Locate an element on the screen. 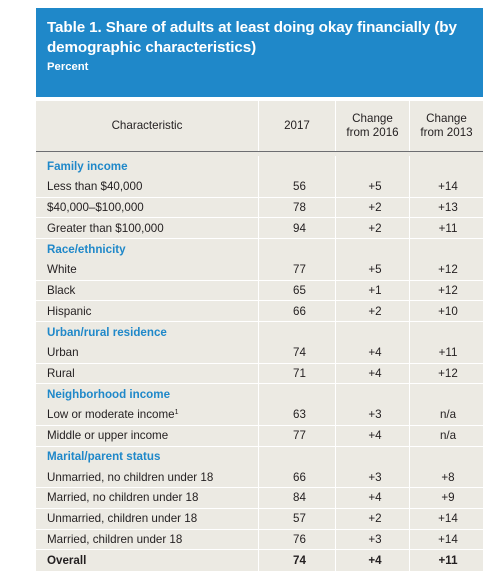 This screenshot has height=582, width=500. table-row: Hispanic 66 +2 +10 is located at coordinates (259, 311).